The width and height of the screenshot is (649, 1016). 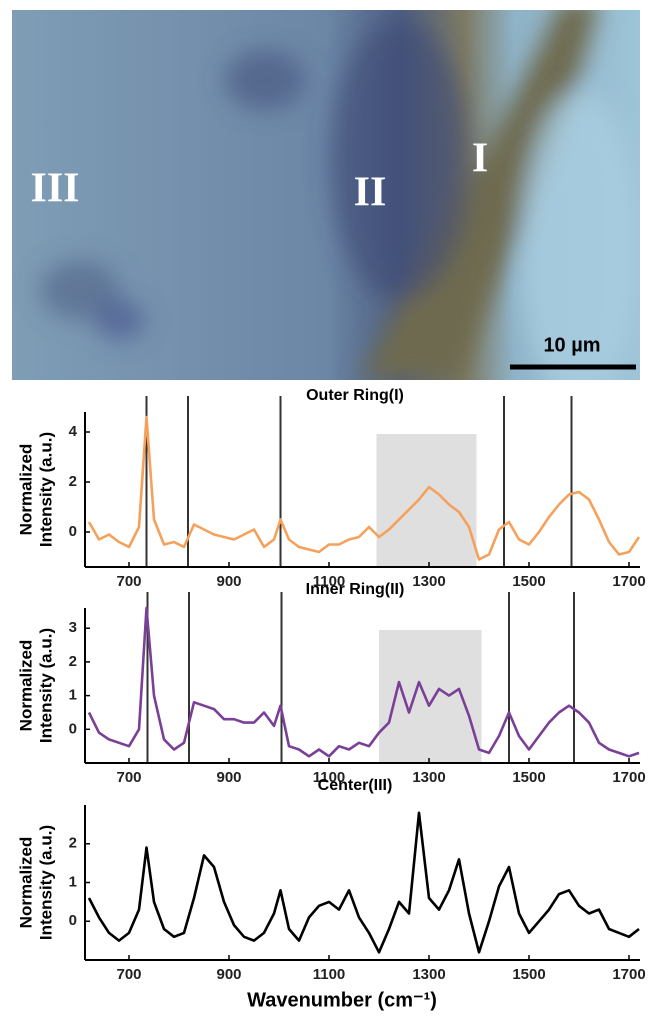 I want to click on chart-title: Inner Ring(II), so click(x=355, y=589).